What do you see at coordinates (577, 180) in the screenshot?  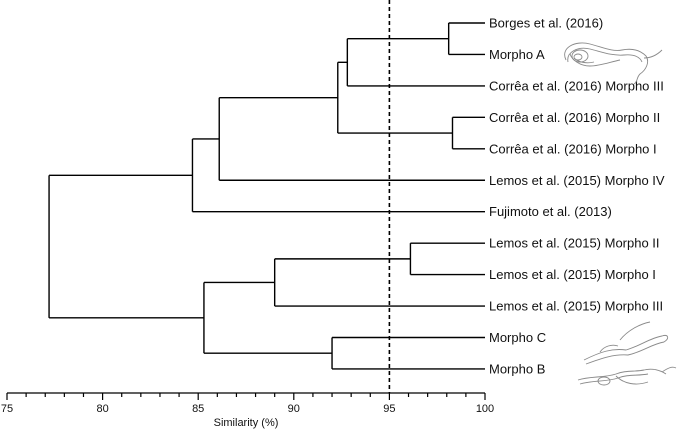 I see `leaf-label: Lemos et al. (2015) Morpho IV` at bounding box center [577, 180].